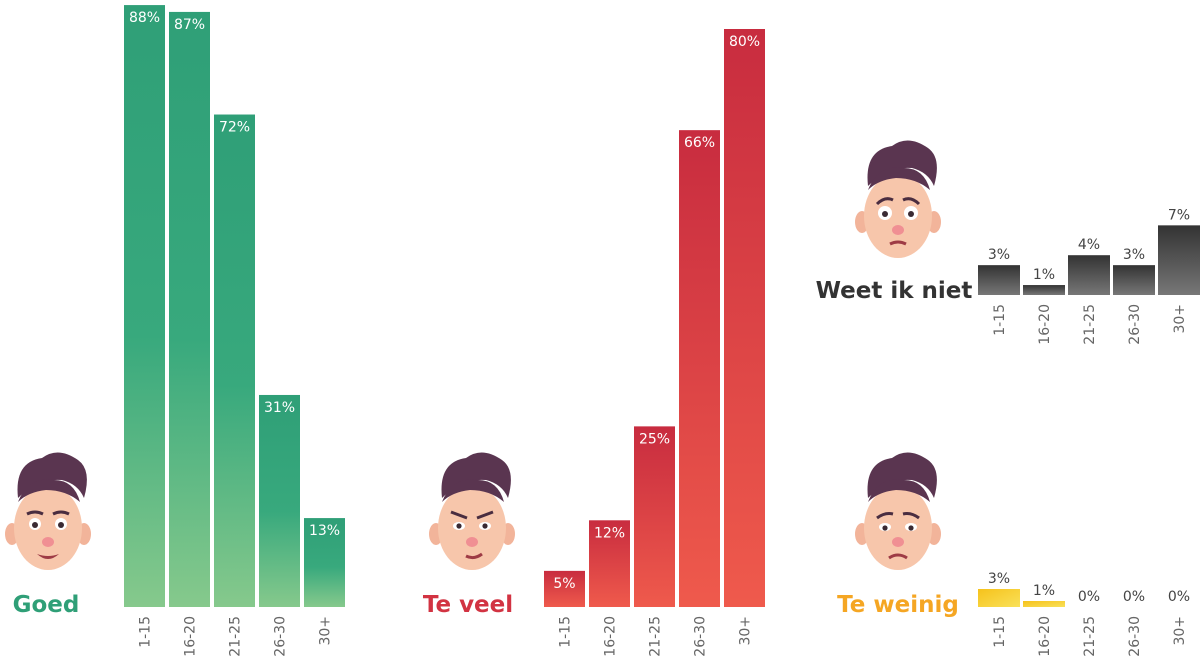 The width and height of the screenshot is (1200, 670). Describe the element at coordinates (1180, 631) in the screenshot. I see `te-weinig-category-label-30+: 30+` at that location.